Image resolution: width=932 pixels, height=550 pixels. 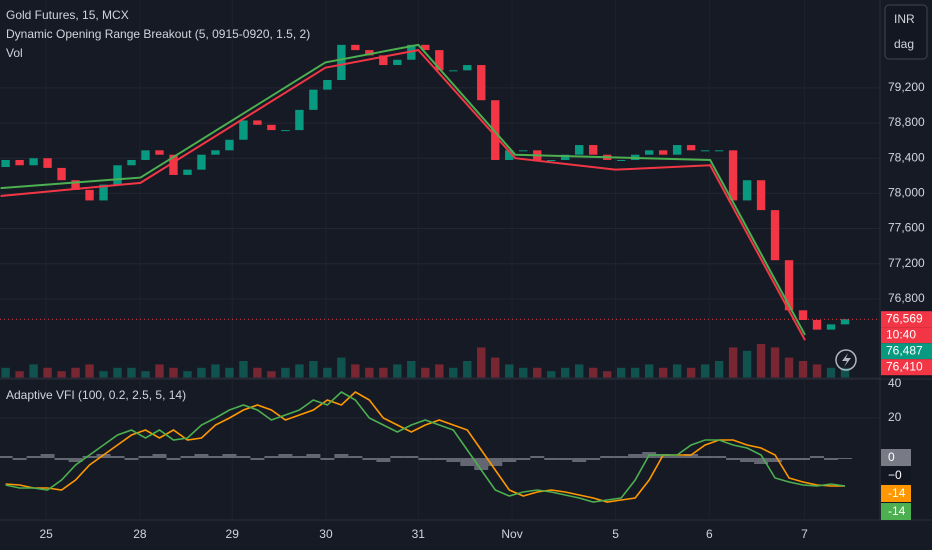 I want to click on lightning-icon, so click(x=846, y=360).